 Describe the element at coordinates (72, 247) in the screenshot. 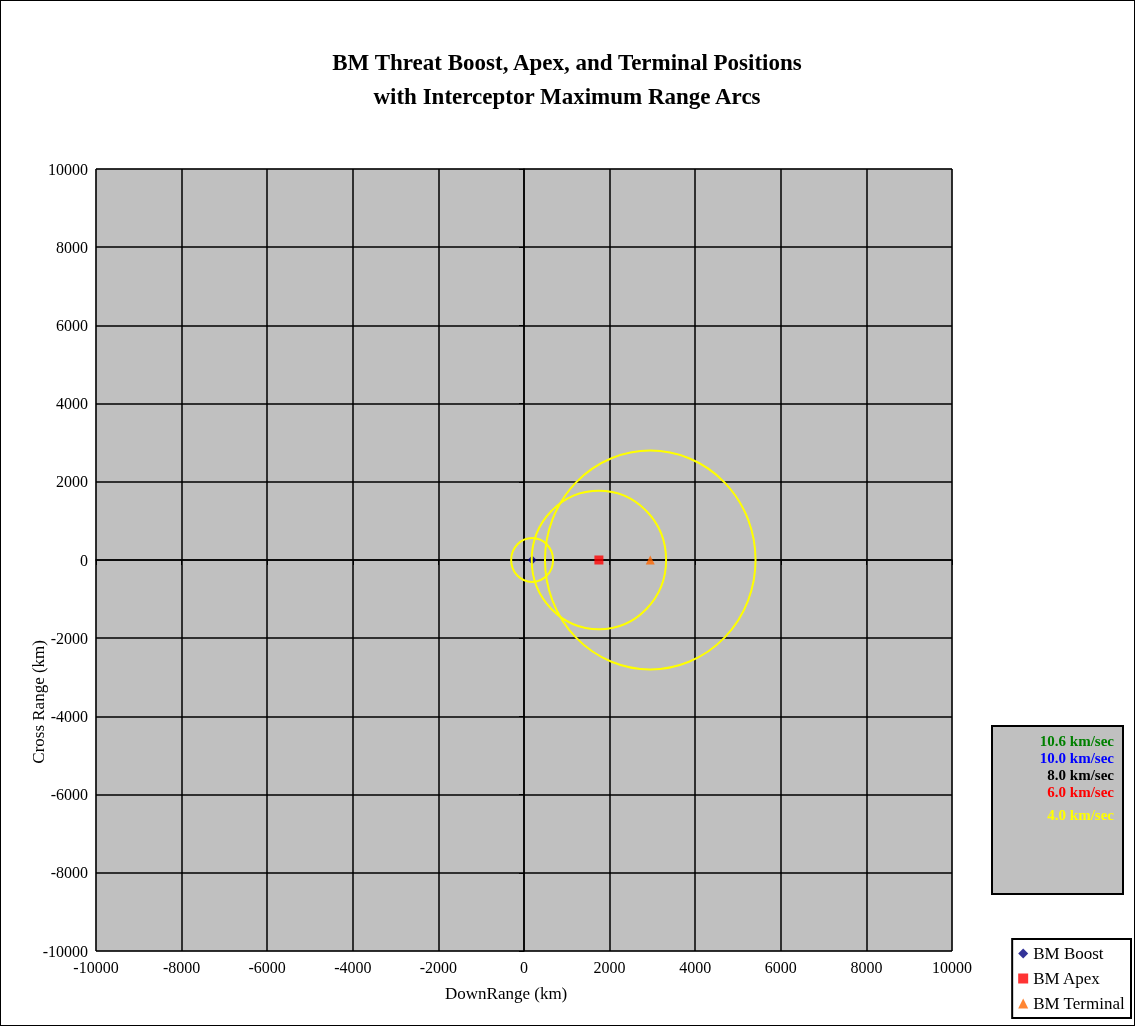

I see `y-tick-label: 8000` at that location.